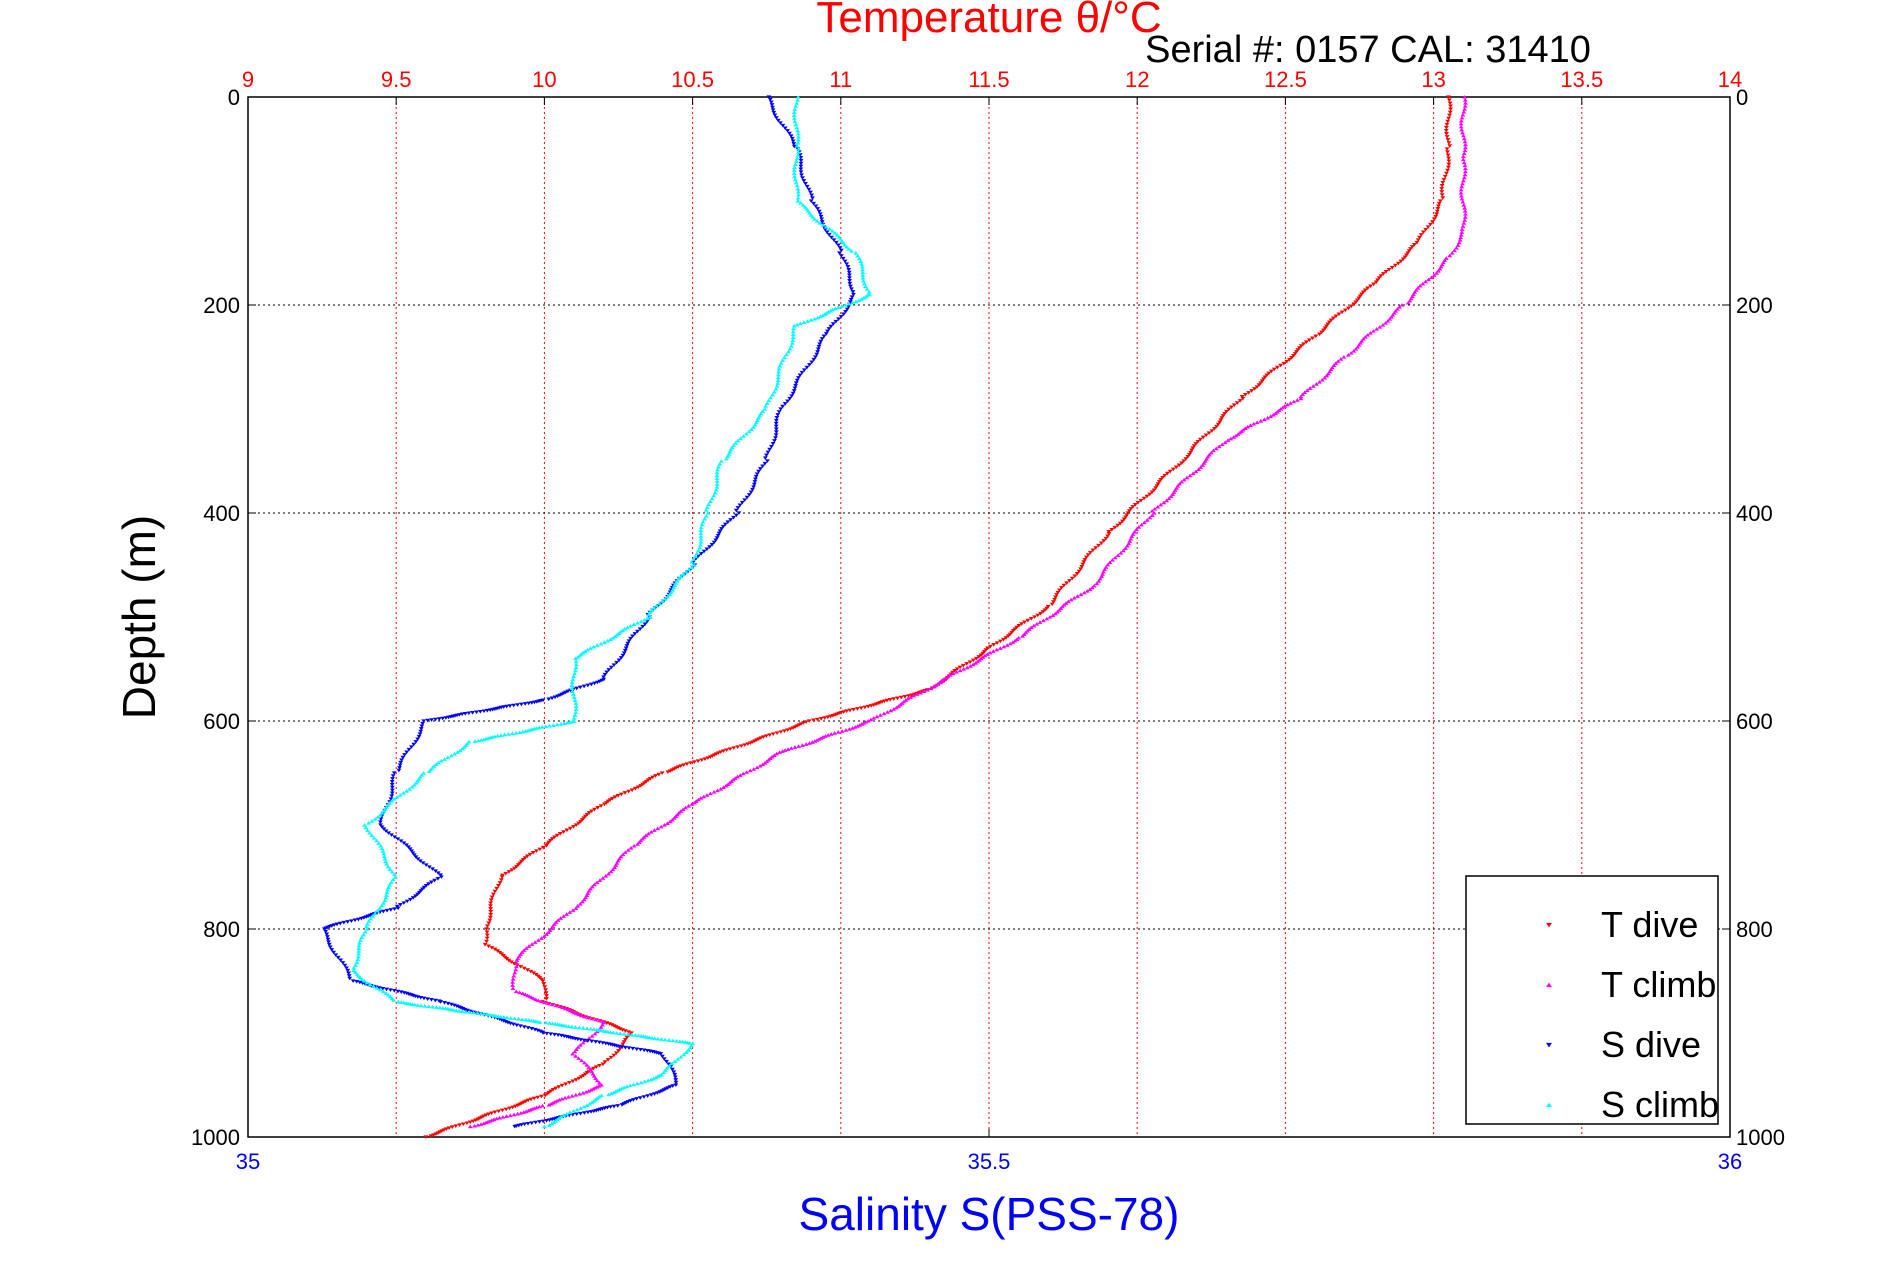 This screenshot has height=1262, width=1891. What do you see at coordinates (1754, 929) in the screenshot?
I see `depth-tick-label-right: 800` at bounding box center [1754, 929].